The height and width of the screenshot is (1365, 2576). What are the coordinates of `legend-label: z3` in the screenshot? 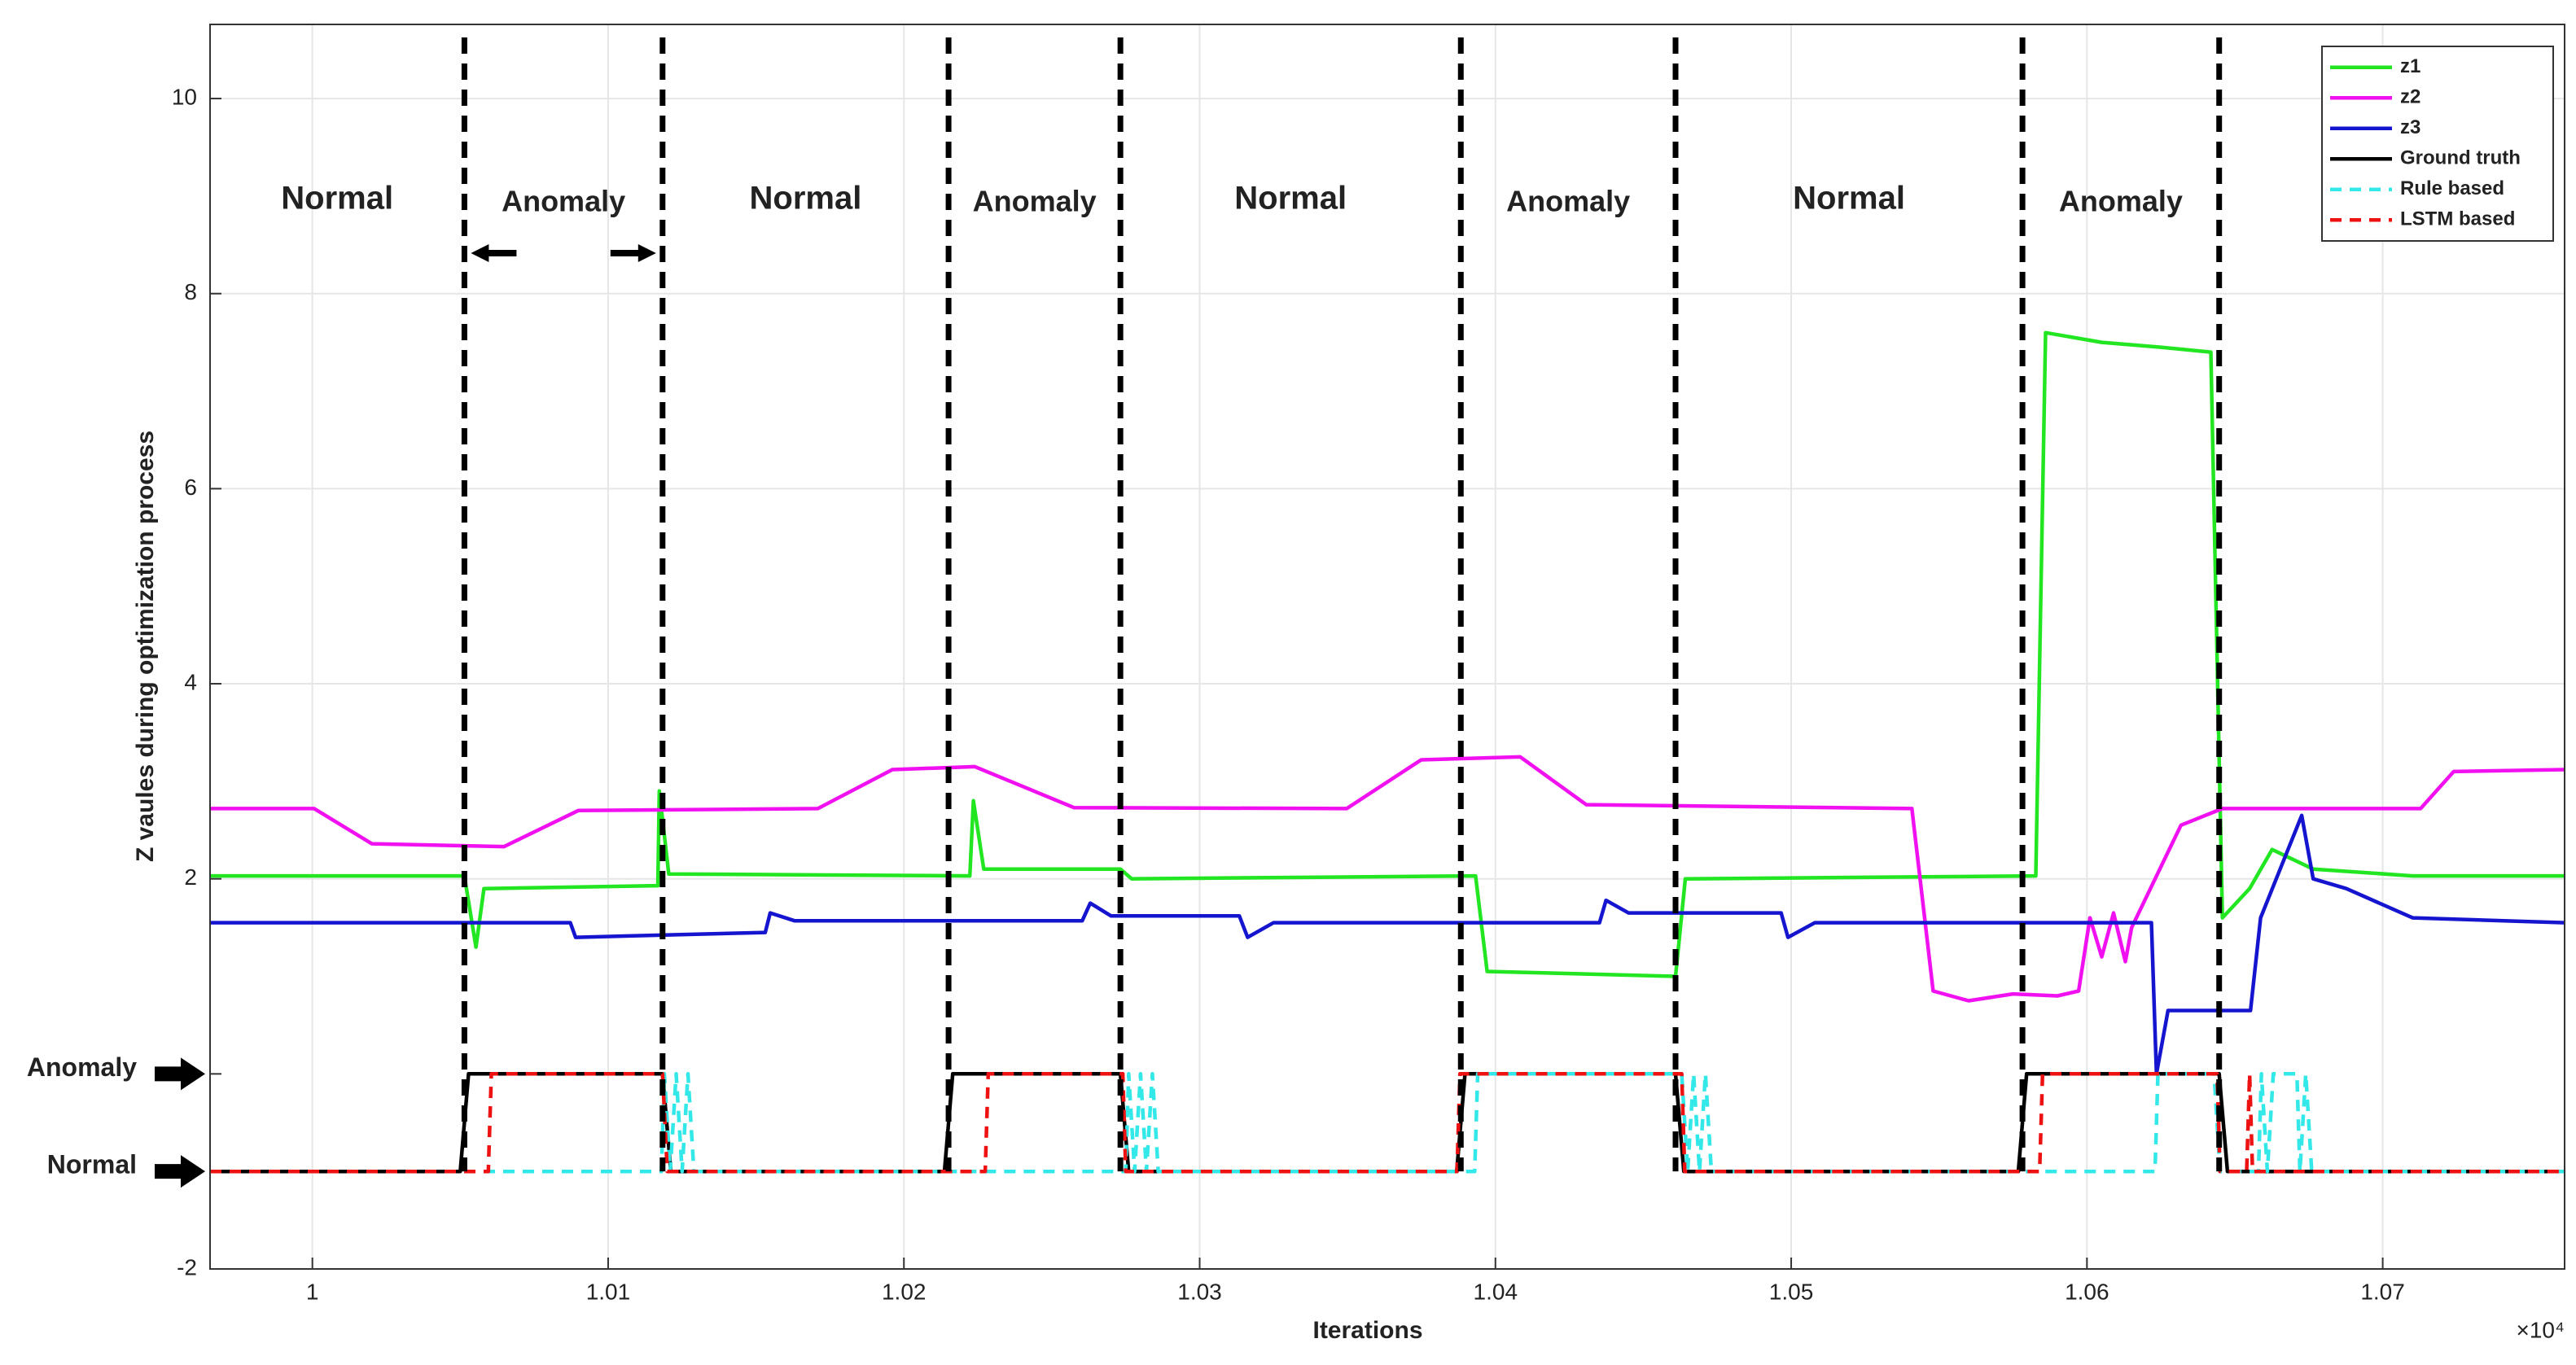 It's located at (2410, 127).